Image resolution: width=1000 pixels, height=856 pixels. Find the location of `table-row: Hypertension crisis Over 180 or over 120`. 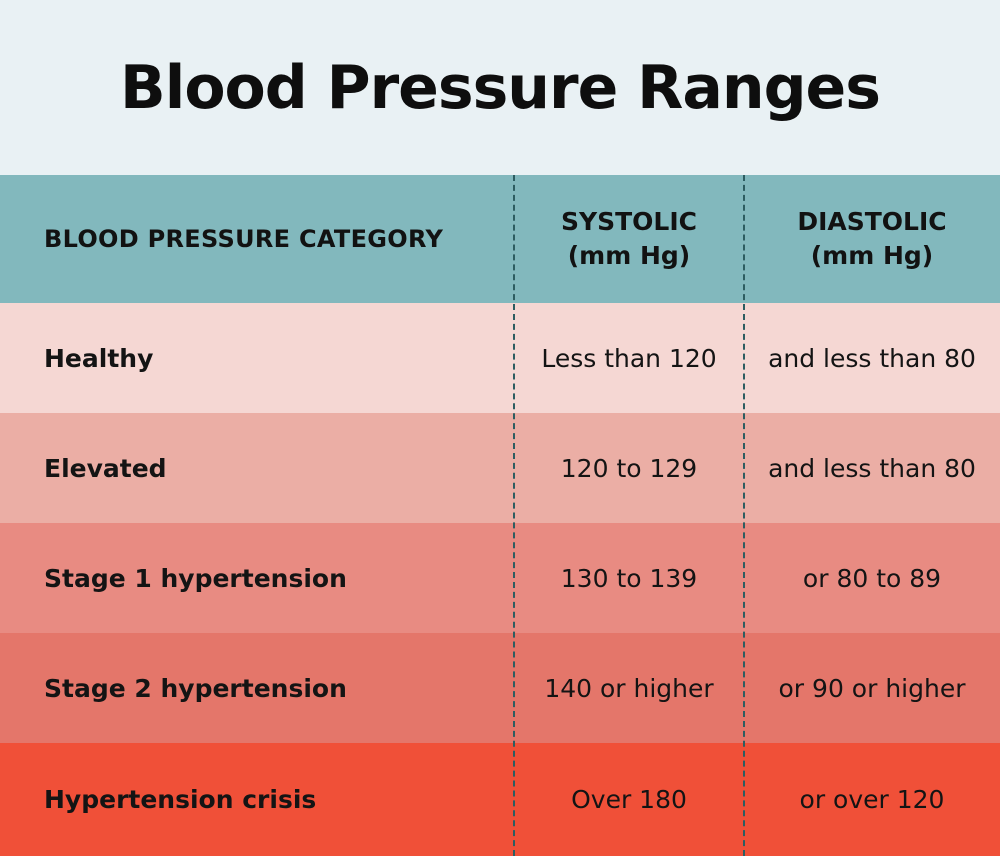

table-row: Hypertension crisis Over 180 or over 120 is located at coordinates (500, 799).